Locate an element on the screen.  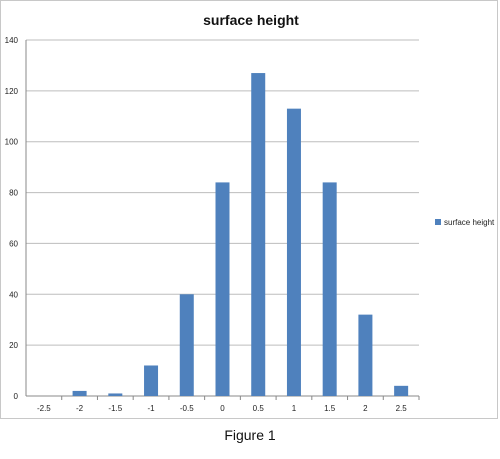
x-tick-label: -0.5 is located at coordinates (187, 408).